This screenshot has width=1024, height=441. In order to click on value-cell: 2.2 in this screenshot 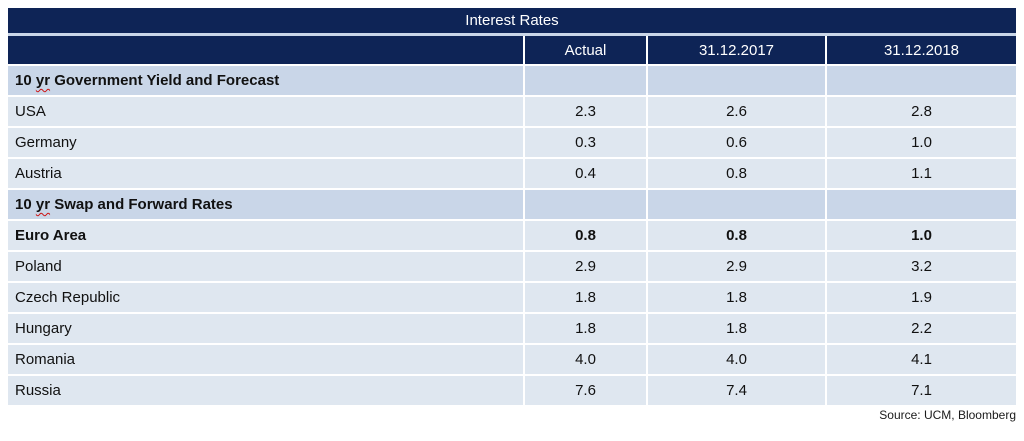, I will do `click(921, 328)`.